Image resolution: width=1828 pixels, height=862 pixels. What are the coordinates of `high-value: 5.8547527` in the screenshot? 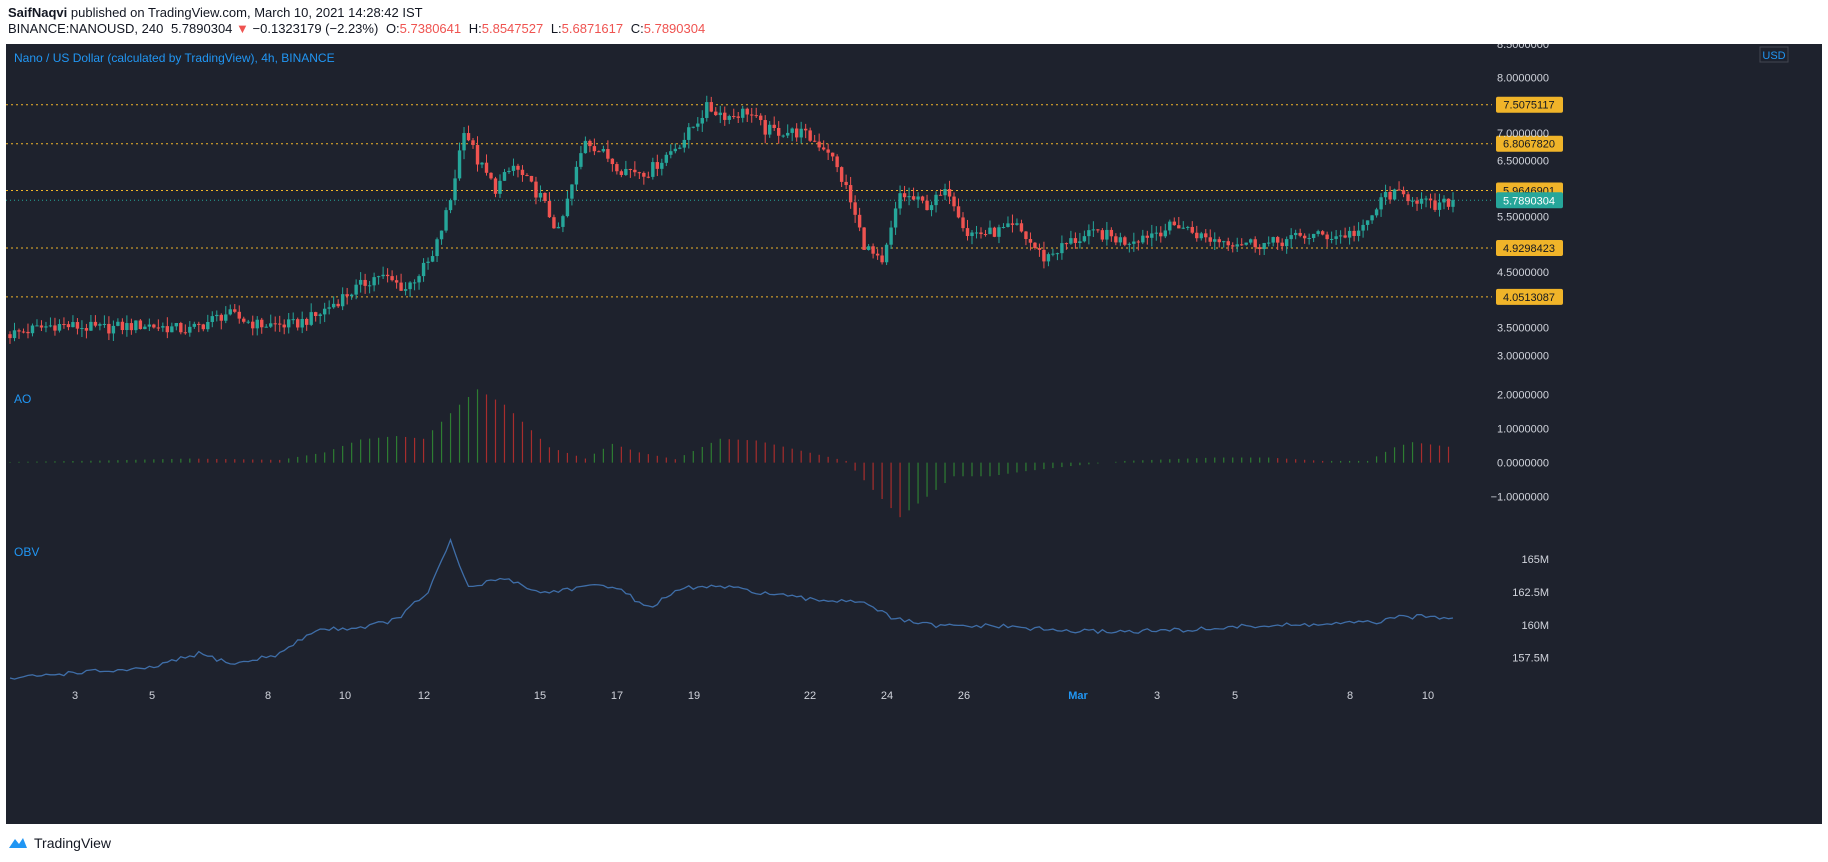 It's located at (512, 28).